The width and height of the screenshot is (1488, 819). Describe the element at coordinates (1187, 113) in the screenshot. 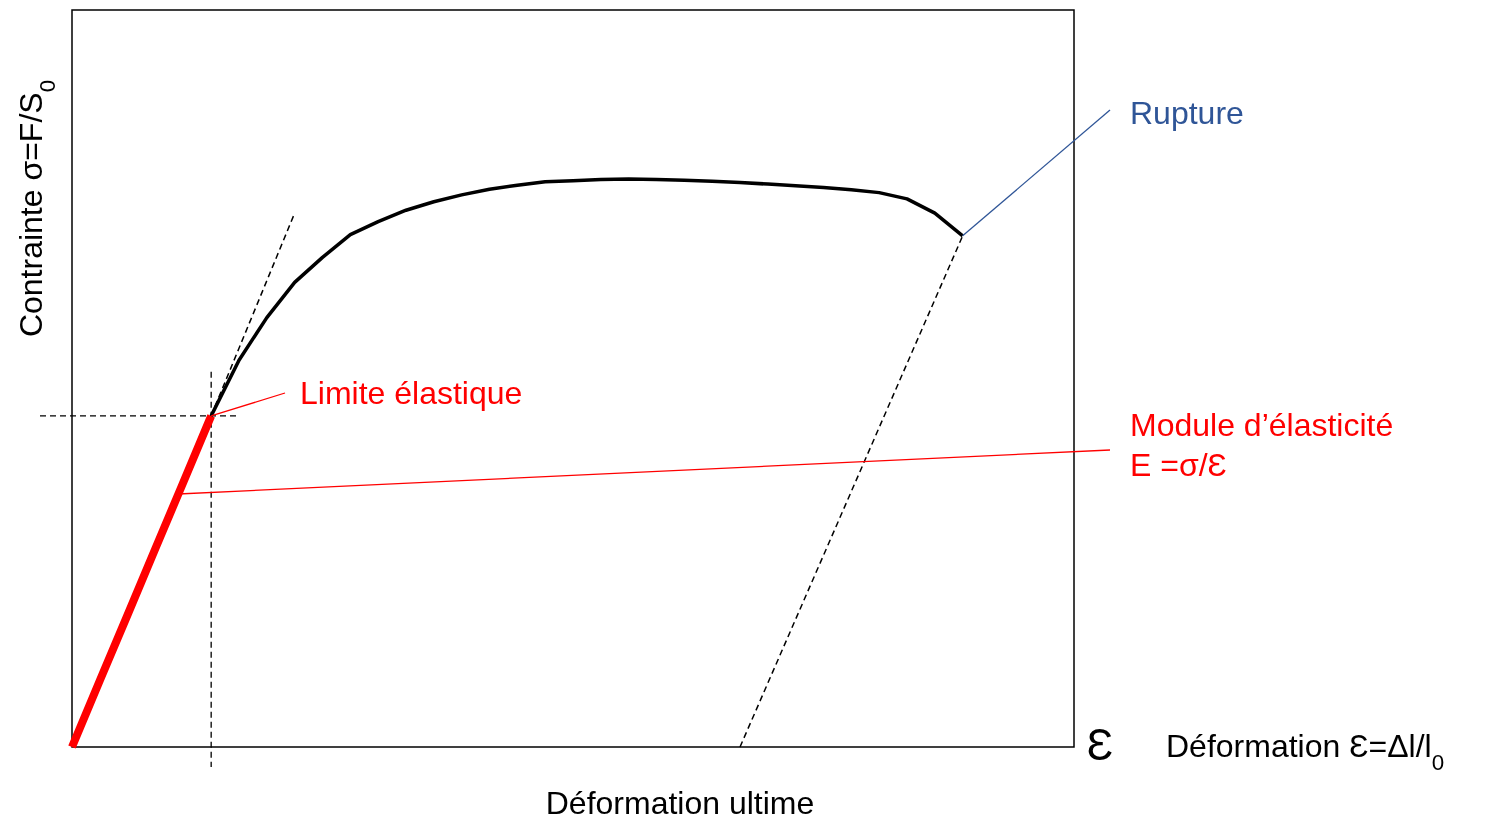

I see `text: Rupture` at that location.